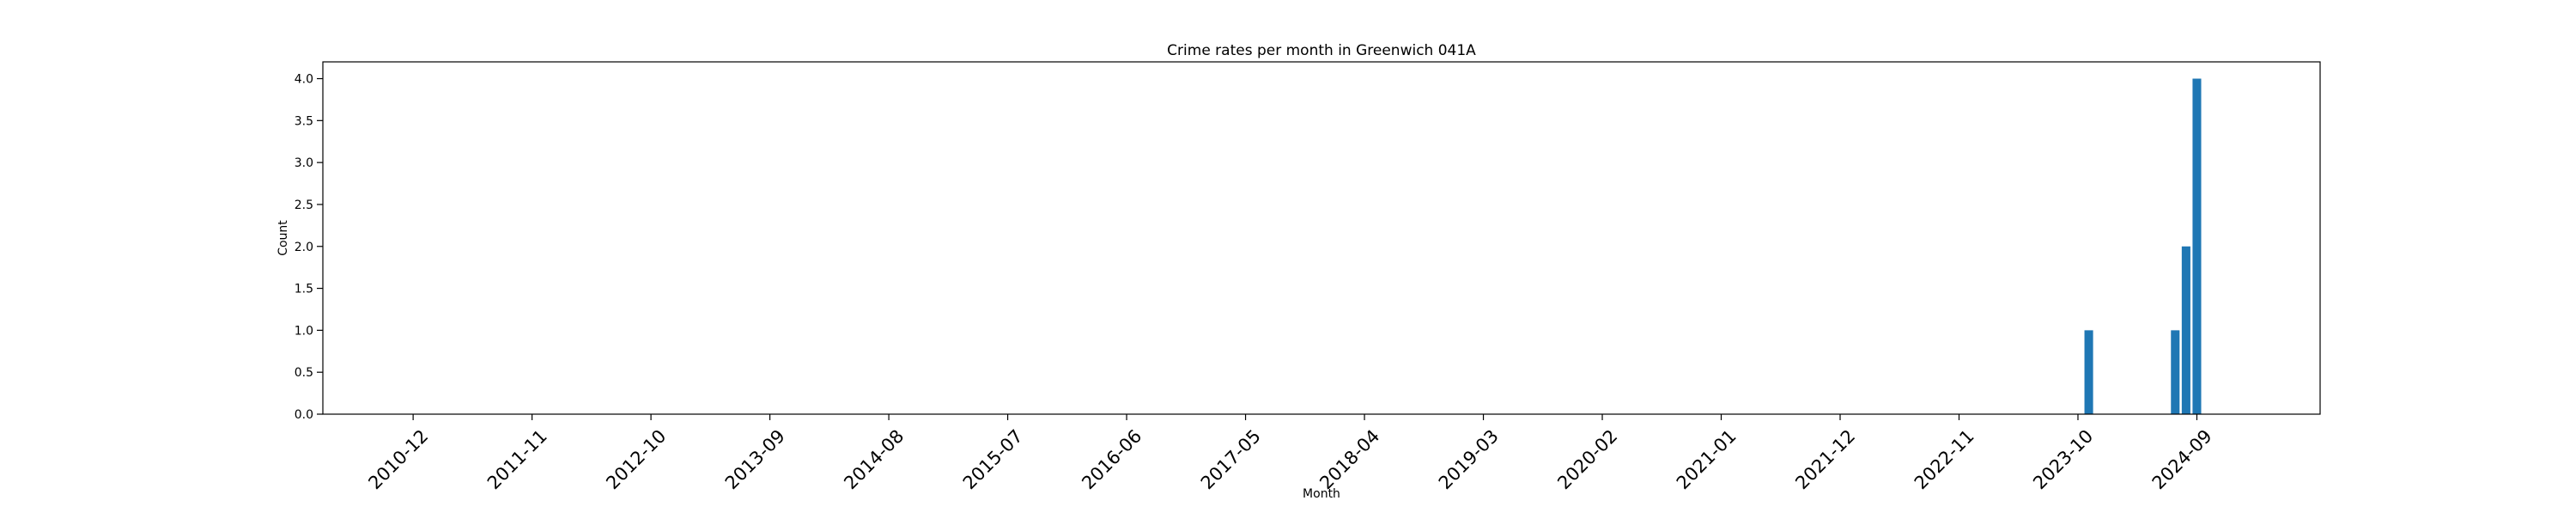 The width and height of the screenshot is (2576, 519). I want to click on bars-layer, so click(2143, 246).